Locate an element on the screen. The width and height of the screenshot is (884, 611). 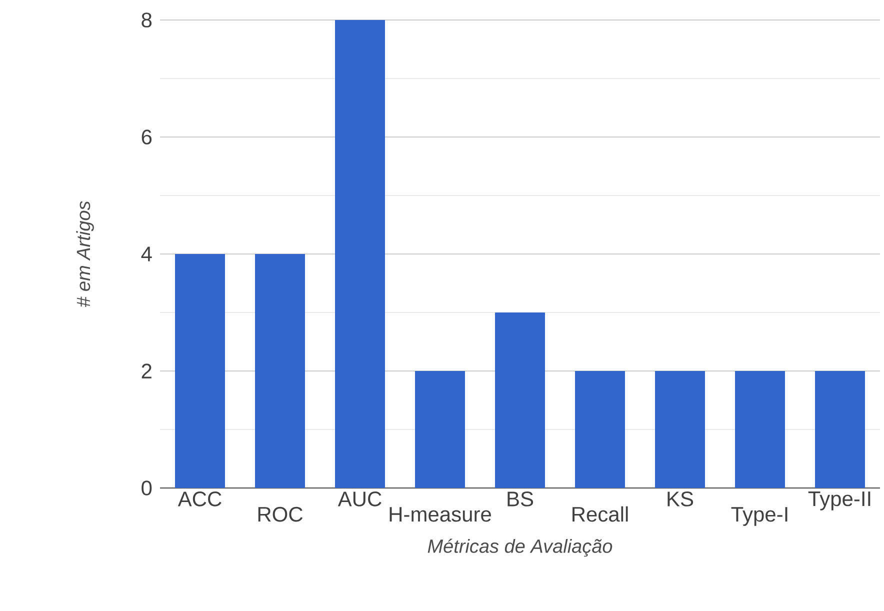
y-axis-title: # em Artigos is located at coordinates (85, 254).